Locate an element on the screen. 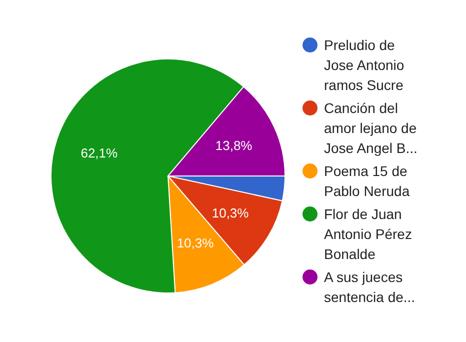  data-label: 62,1% is located at coordinates (99, 153).